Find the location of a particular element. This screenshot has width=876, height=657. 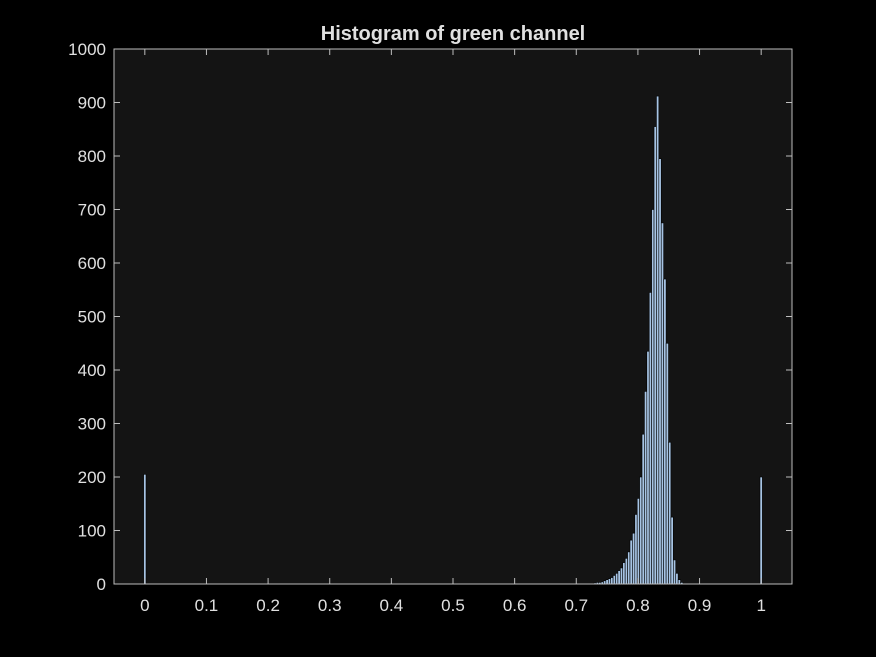

x-tick-label: 0 is located at coordinates (144, 605).